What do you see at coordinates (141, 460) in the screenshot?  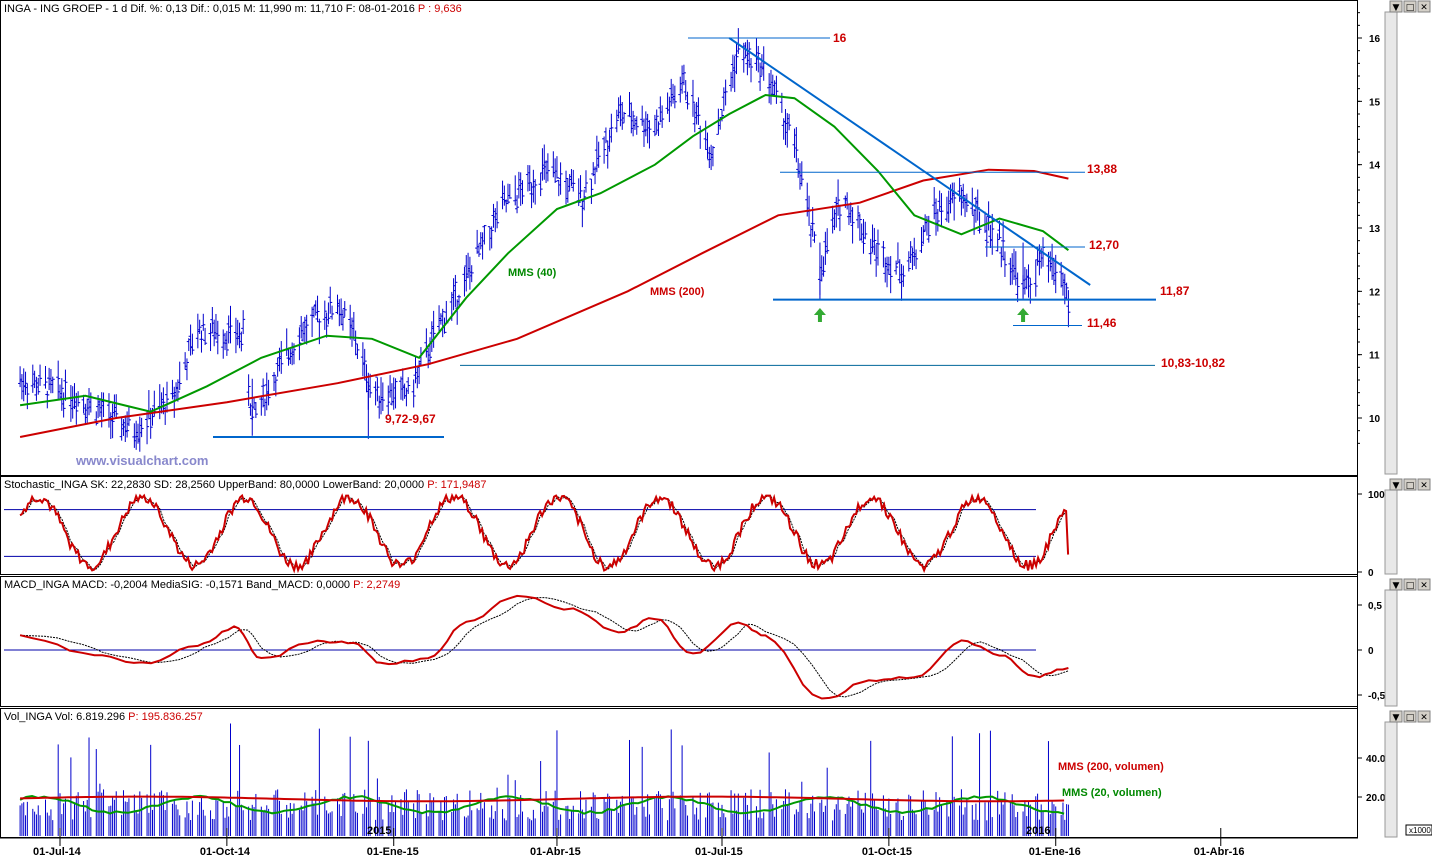 I see `watermark: www.visualchart.com` at bounding box center [141, 460].